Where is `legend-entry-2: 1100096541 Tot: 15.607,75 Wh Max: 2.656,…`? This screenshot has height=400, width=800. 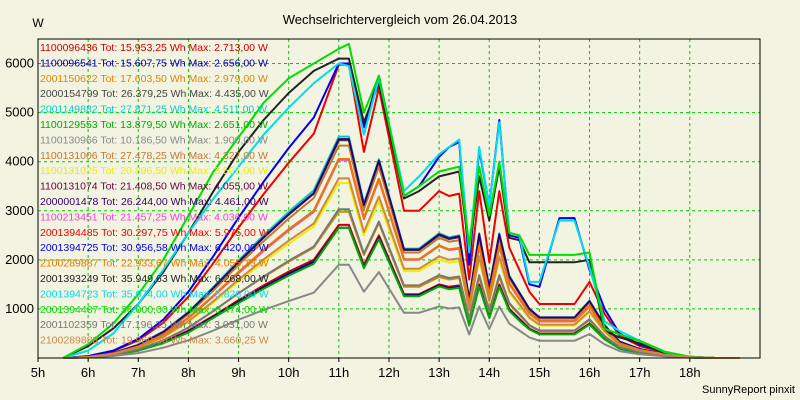
legend-entry-2: 1100096541 Tot: 15.607,75 Wh Max: 2.656,… is located at coordinates (154, 63).